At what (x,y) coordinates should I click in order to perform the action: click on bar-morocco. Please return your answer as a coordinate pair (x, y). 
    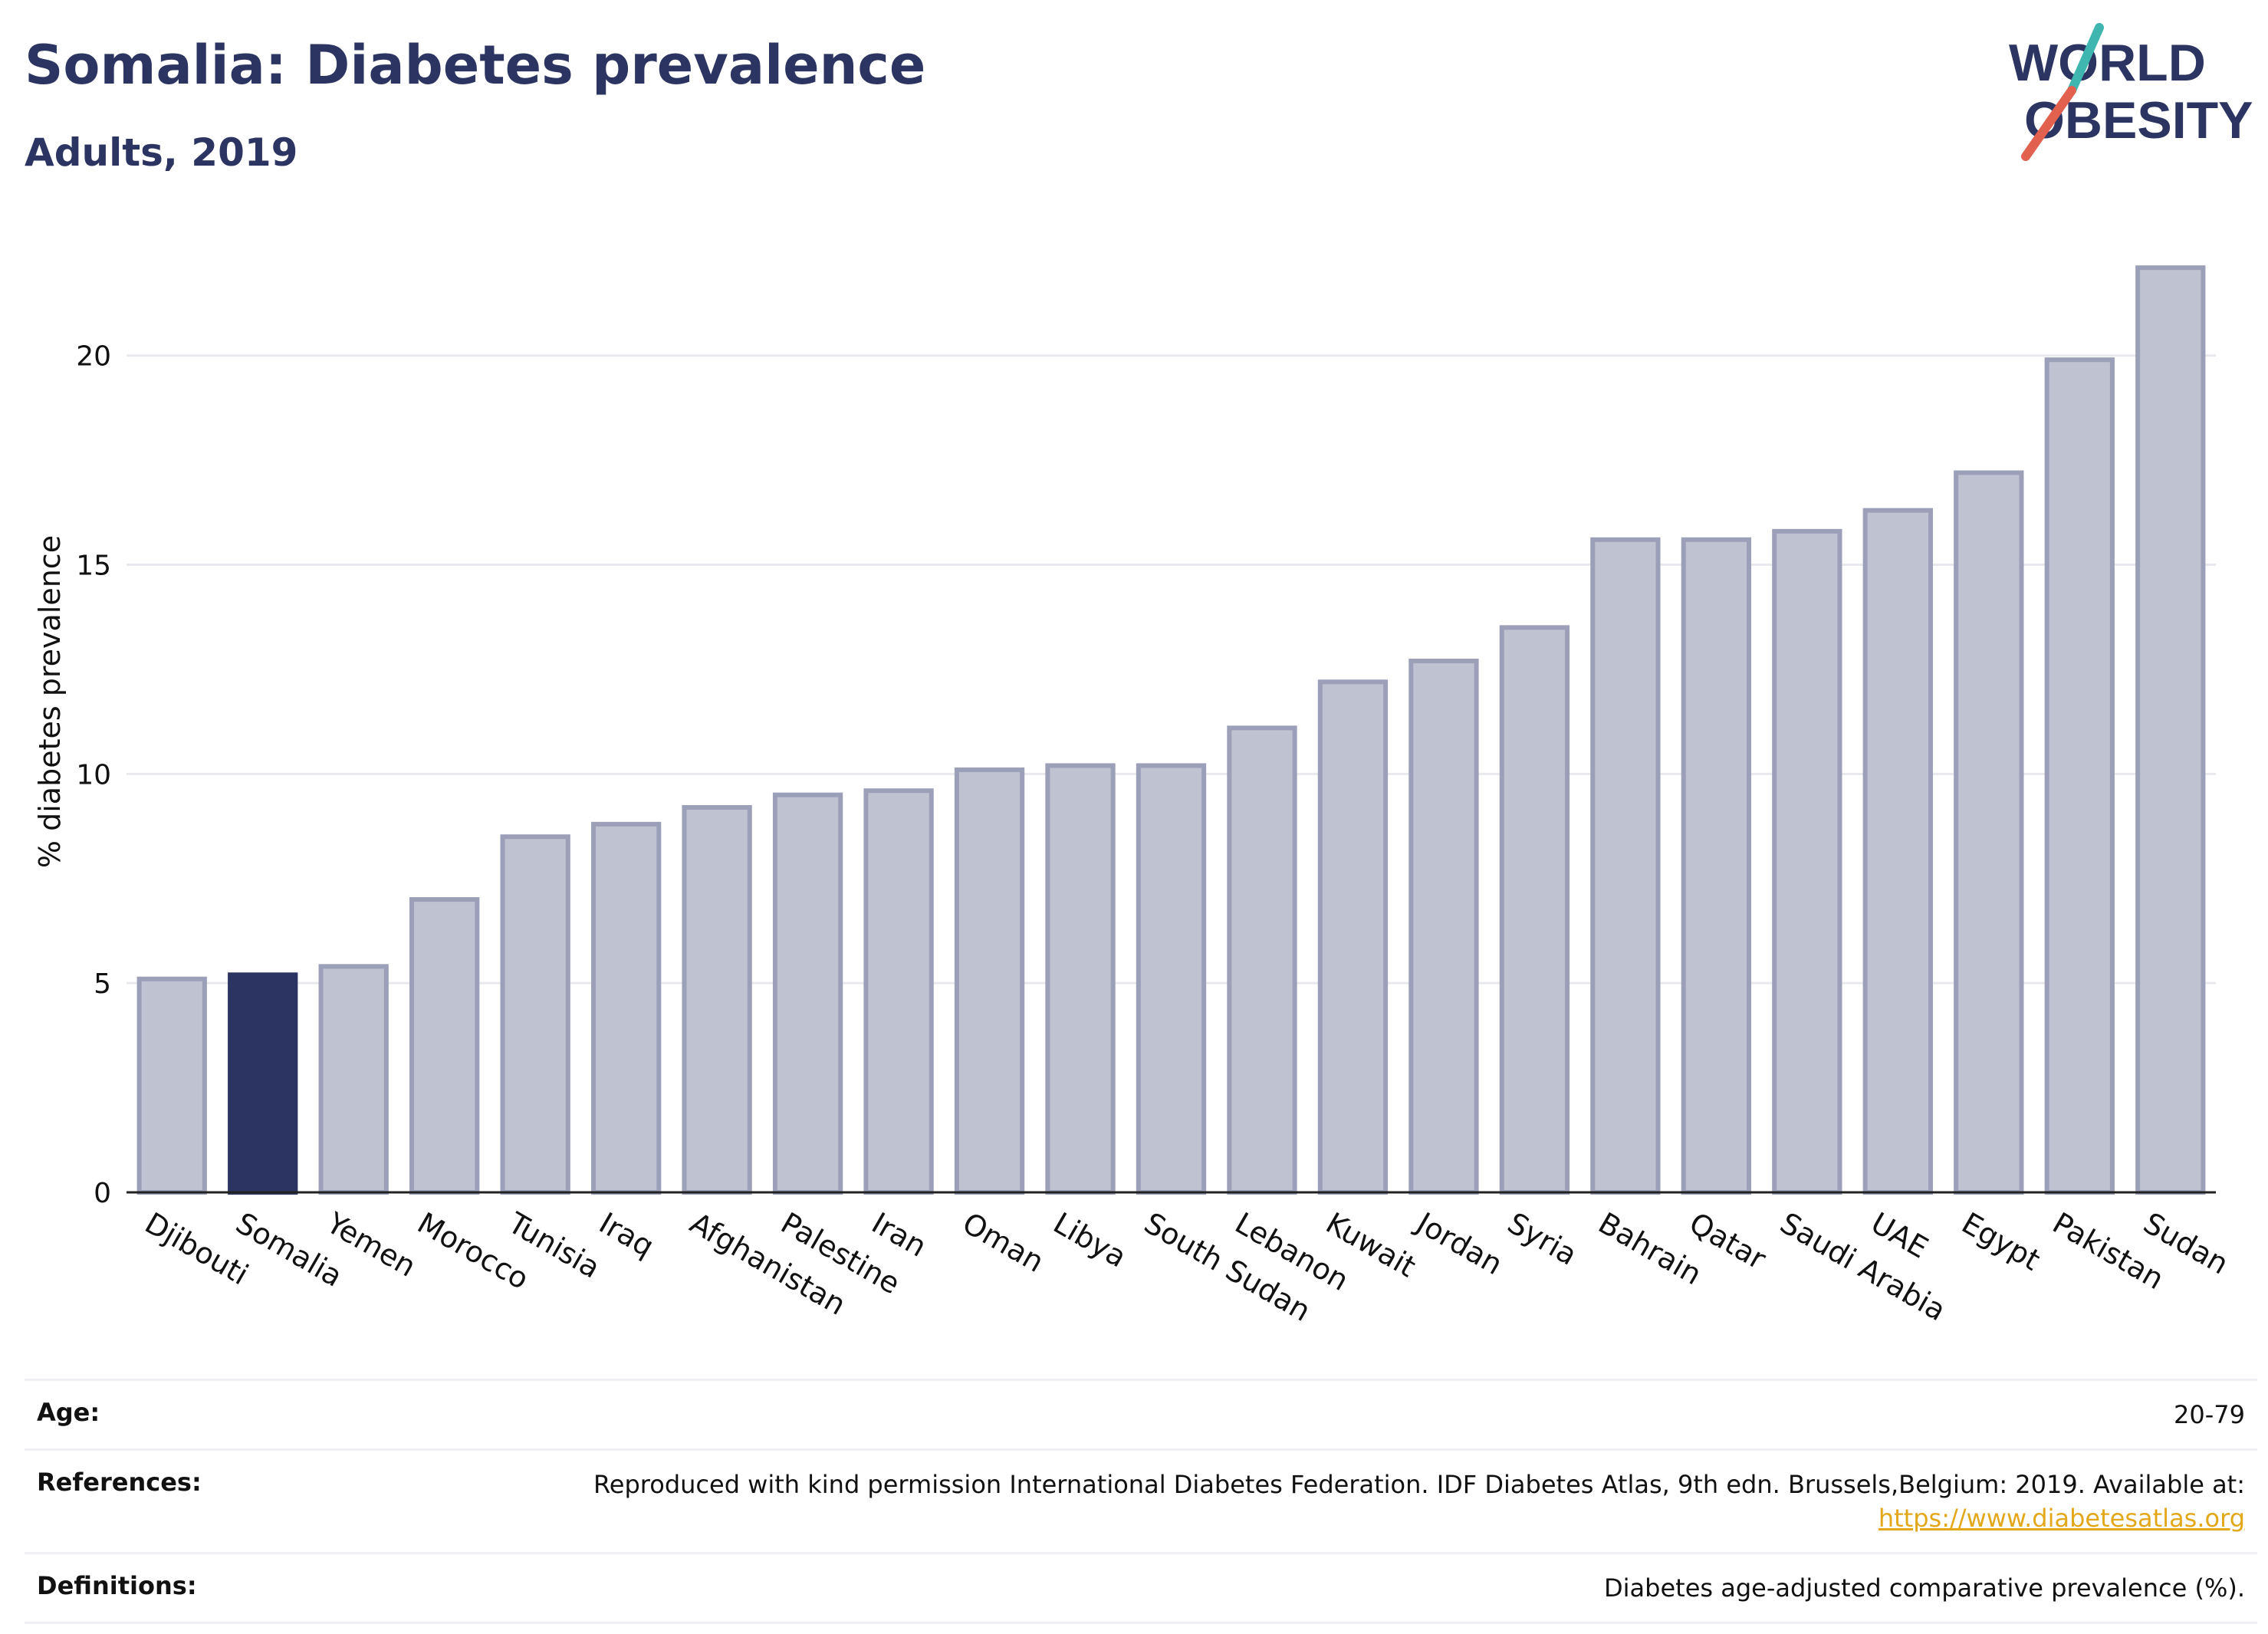
    Looking at the image, I should click on (444, 1046).